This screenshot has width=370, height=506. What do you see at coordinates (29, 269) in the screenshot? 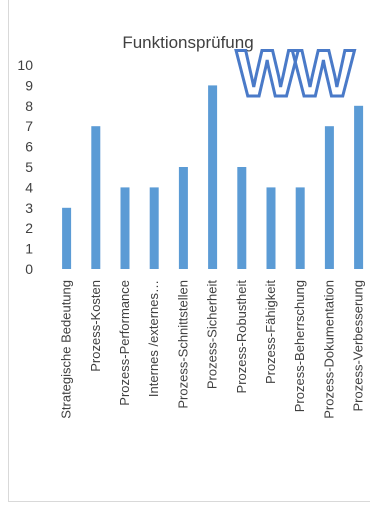
I see `y-tick-label: 0` at bounding box center [29, 269].